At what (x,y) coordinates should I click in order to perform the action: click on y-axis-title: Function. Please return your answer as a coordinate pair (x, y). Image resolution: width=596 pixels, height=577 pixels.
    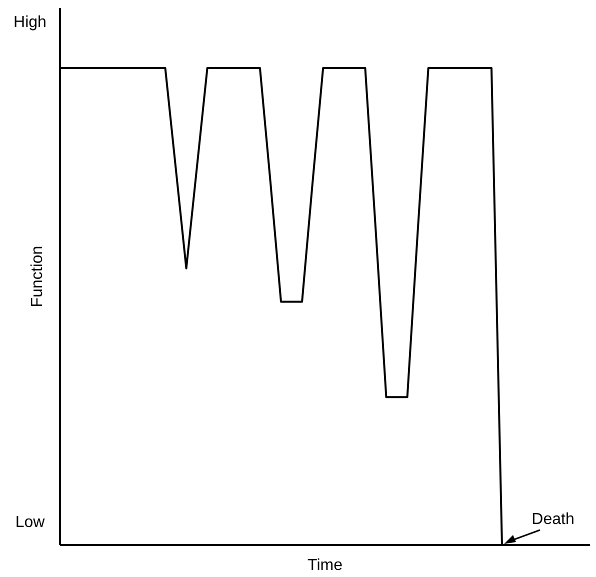
    Looking at the image, I should click on (37, 277).